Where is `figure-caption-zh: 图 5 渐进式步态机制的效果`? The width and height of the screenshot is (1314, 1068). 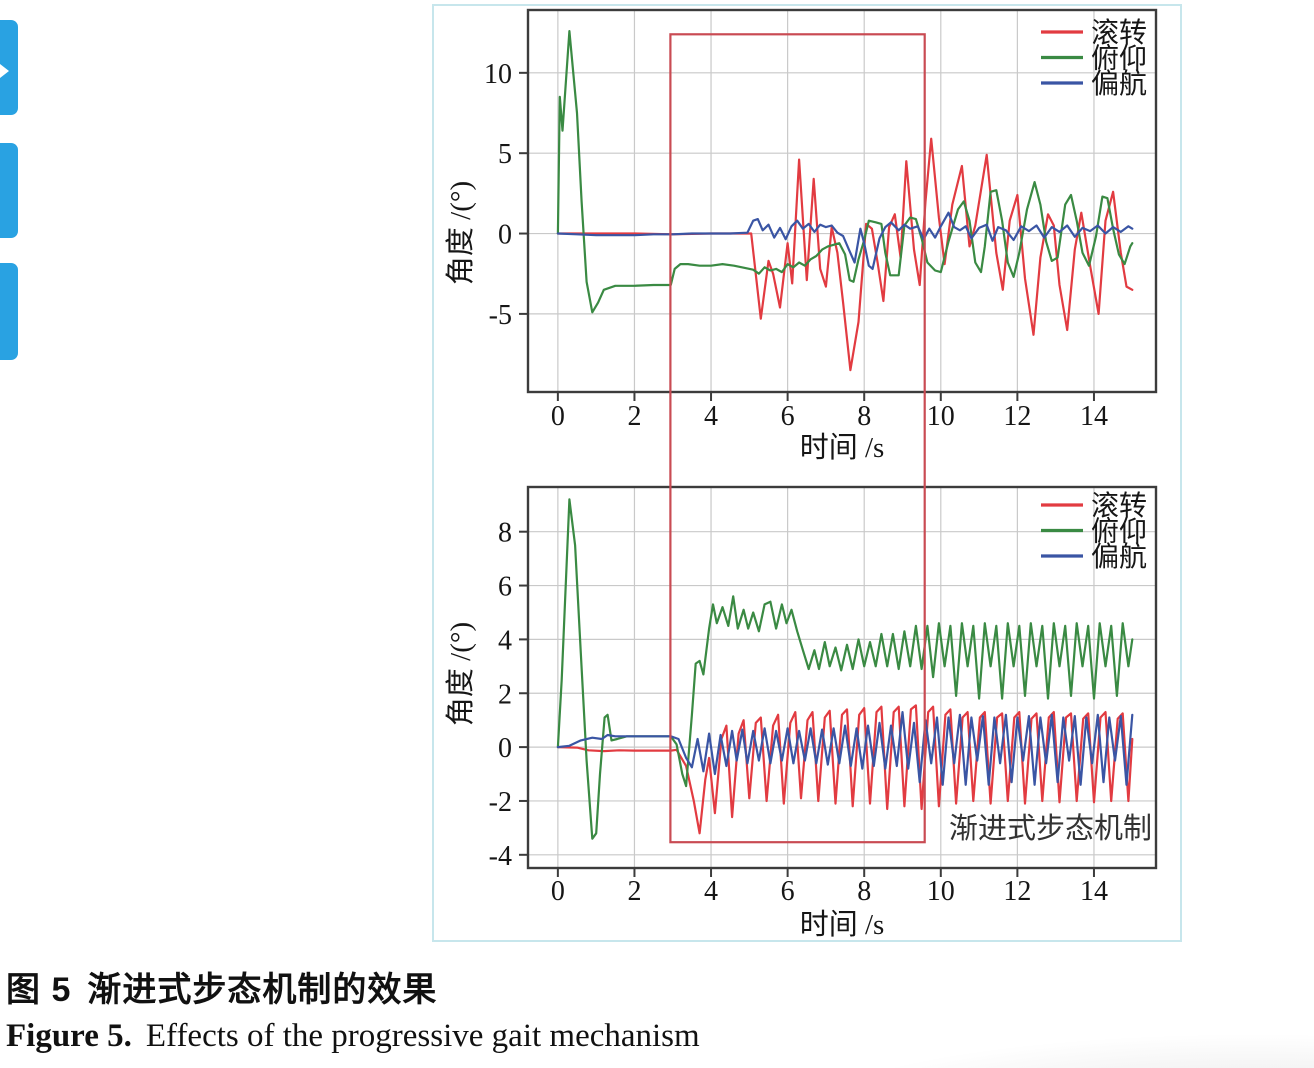 figure-caption-zh: 图 5 渐进式步态机制的效果 is located at coordinates (221, 986).